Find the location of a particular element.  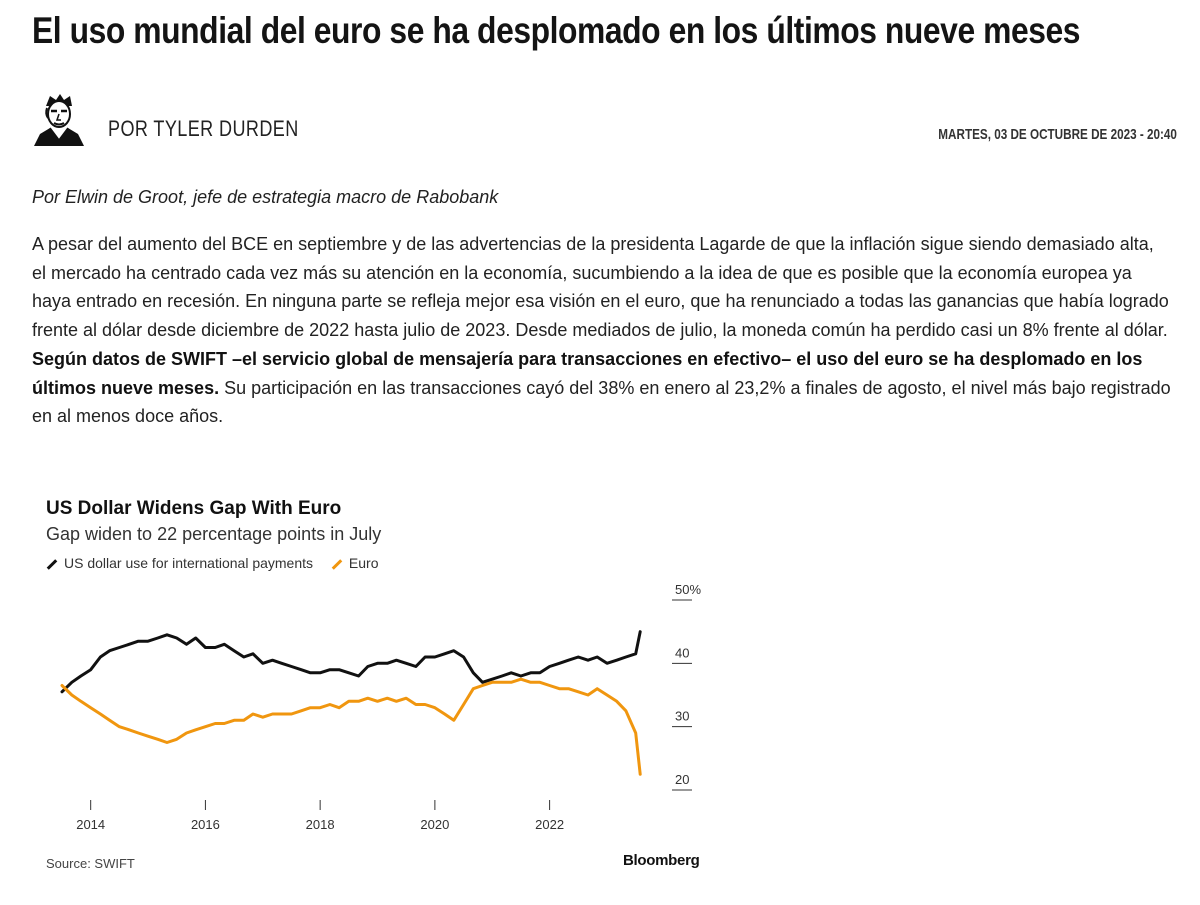

author-avatar is located at coordinates (58, 119).